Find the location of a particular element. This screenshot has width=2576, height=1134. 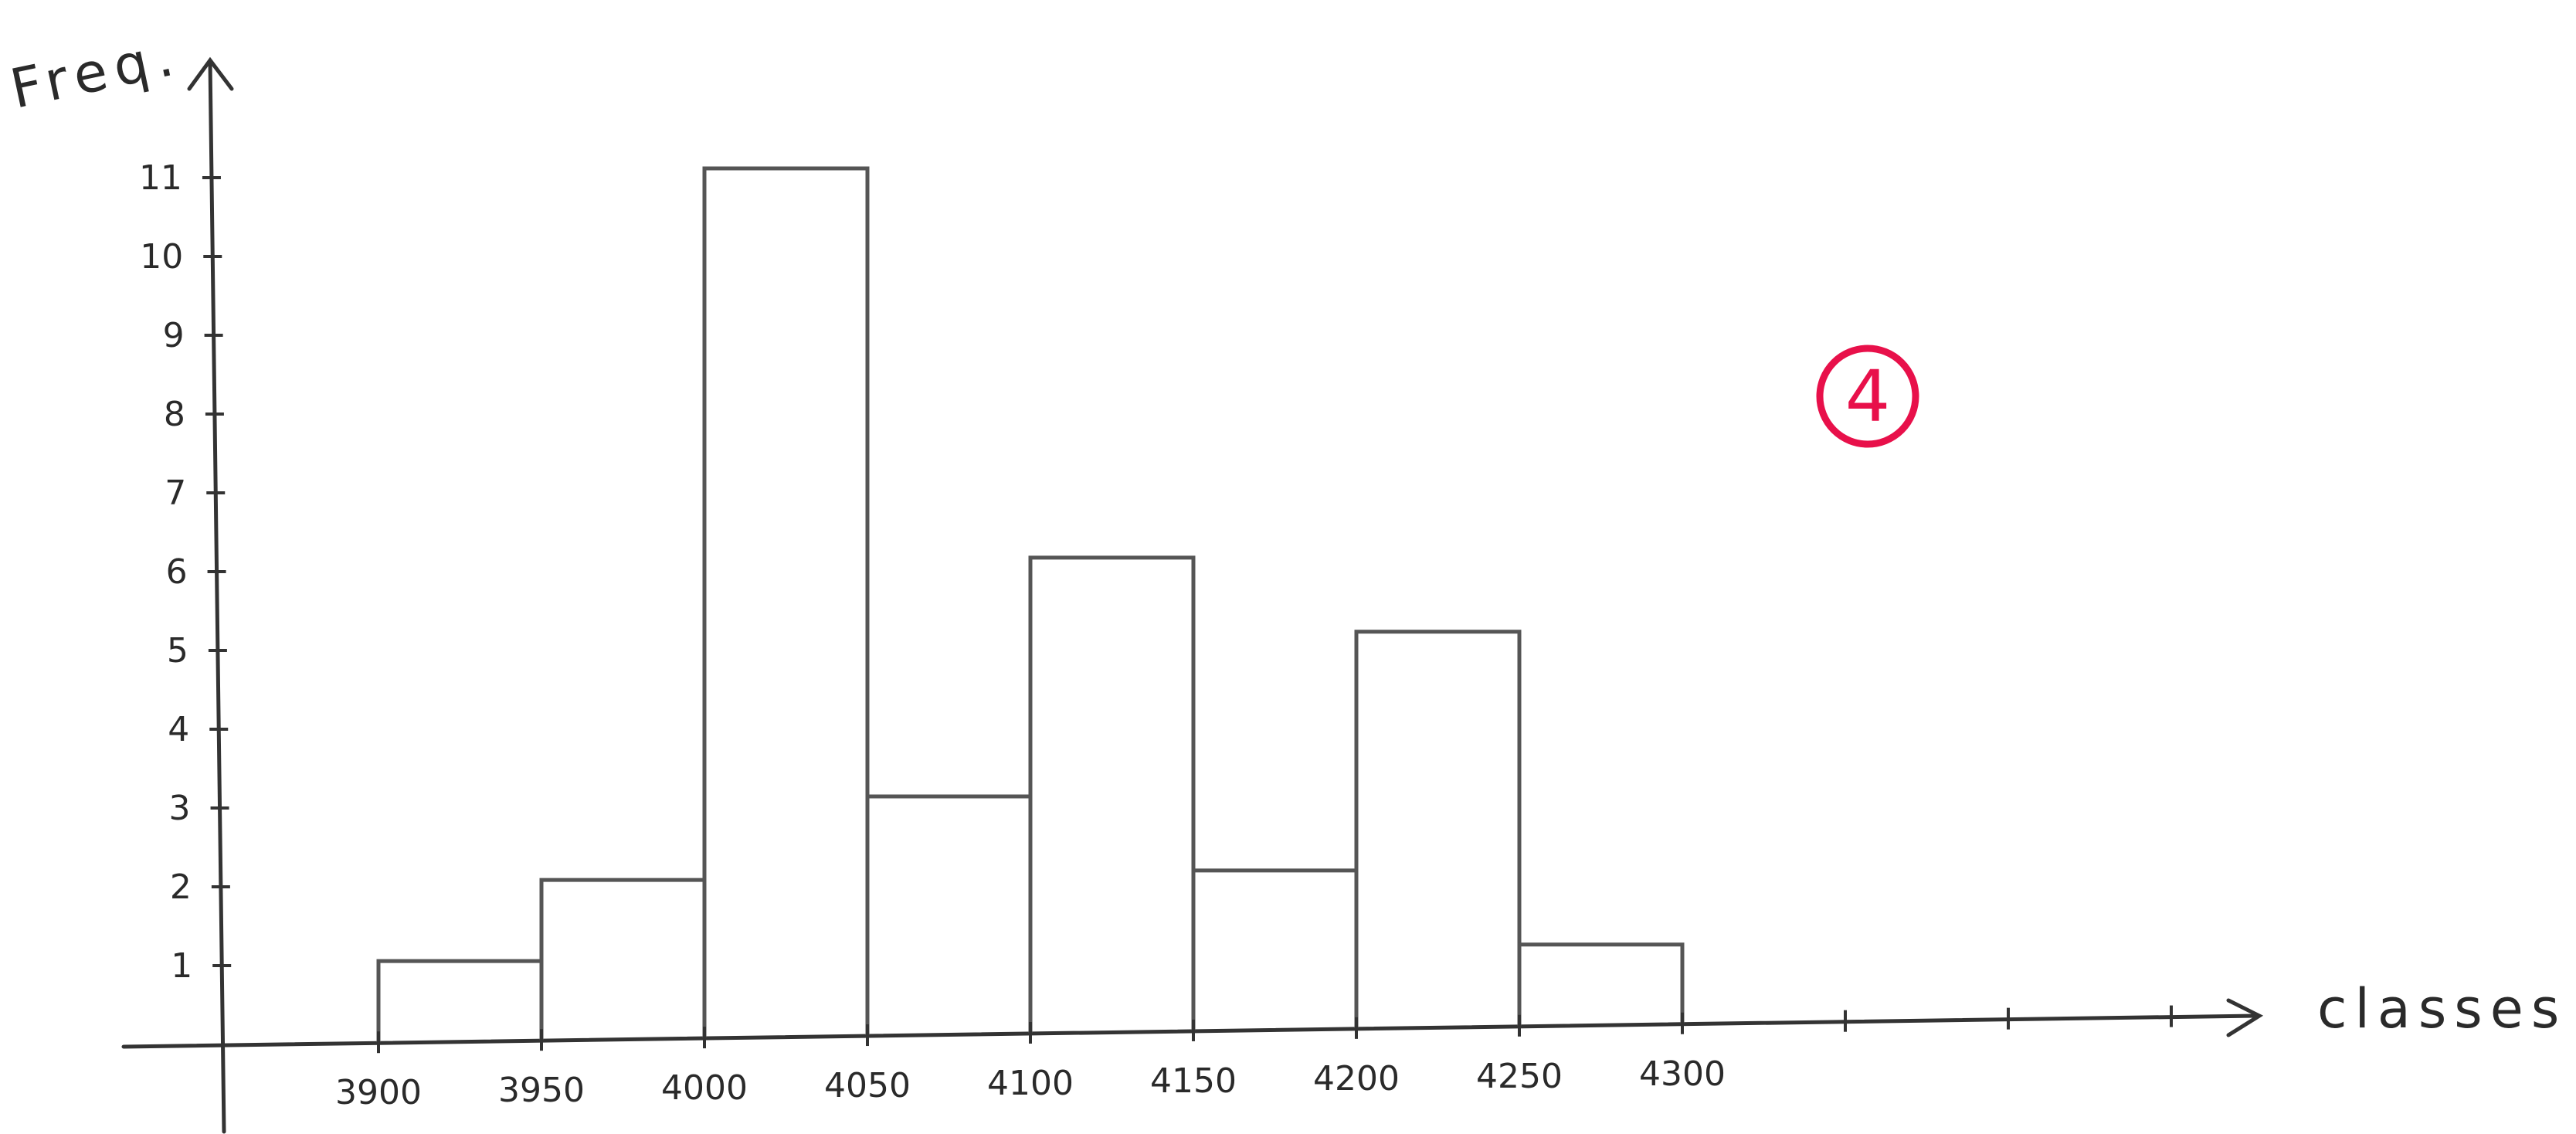

circled-number-annotation: 4 is located at coordinates (1867, 397).